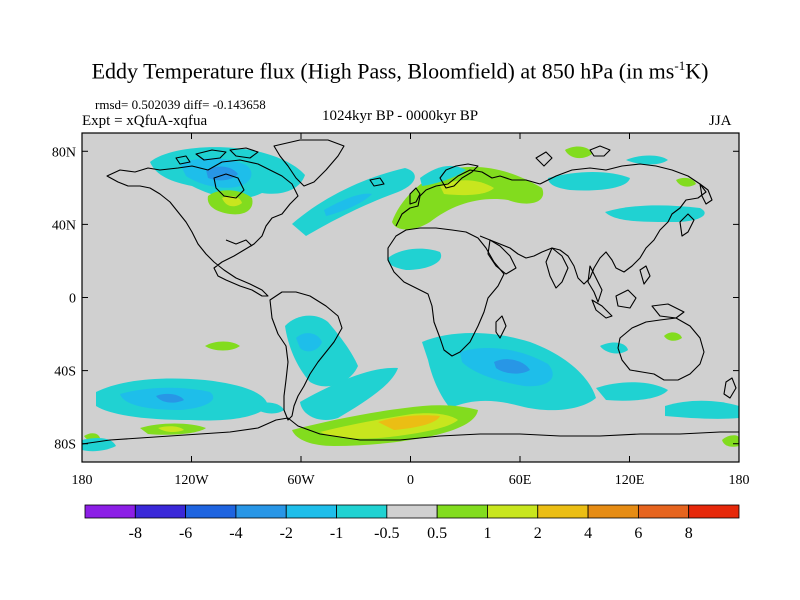 This screenshot has width=800, height=600. What do you see at coordinates (680, 65) in the screenshot?
I see `title-unit-exponent: -1` at bounding box center [680, 65].